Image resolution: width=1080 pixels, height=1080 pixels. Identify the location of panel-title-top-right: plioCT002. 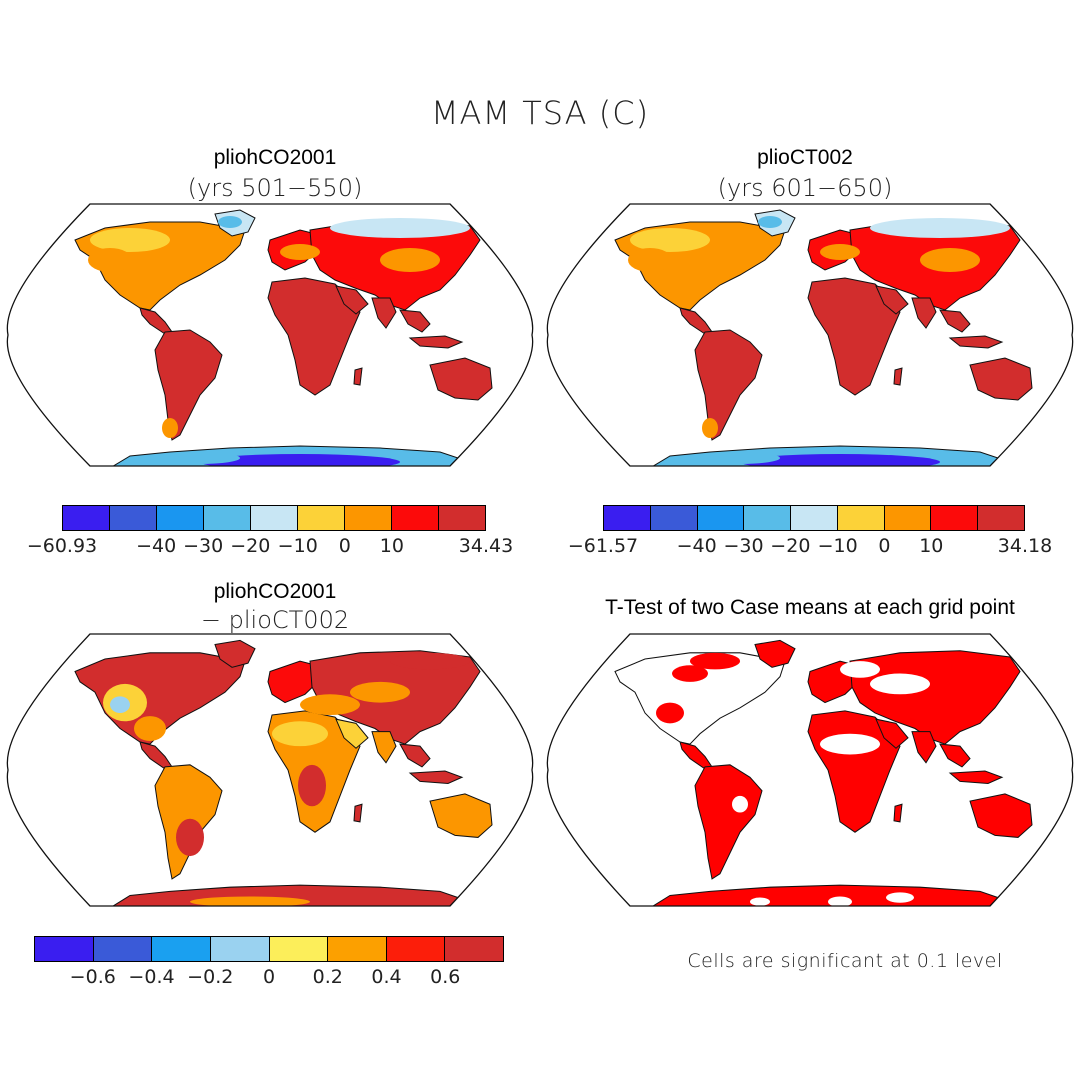
(805, 157).